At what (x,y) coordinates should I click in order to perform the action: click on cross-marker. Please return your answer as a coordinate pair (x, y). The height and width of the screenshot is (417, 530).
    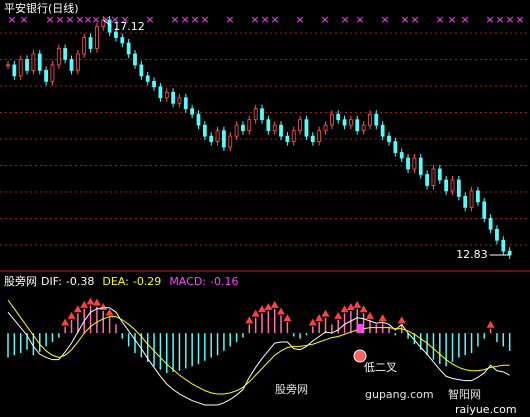
    Looking at the image, I should click on (360, 328).